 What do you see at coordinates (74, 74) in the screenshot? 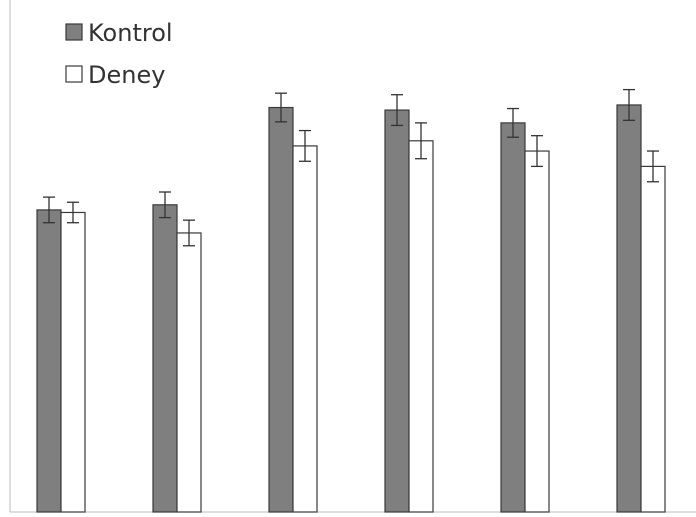
I see `legend-swatch-deney` at bounding box center [74, 74].